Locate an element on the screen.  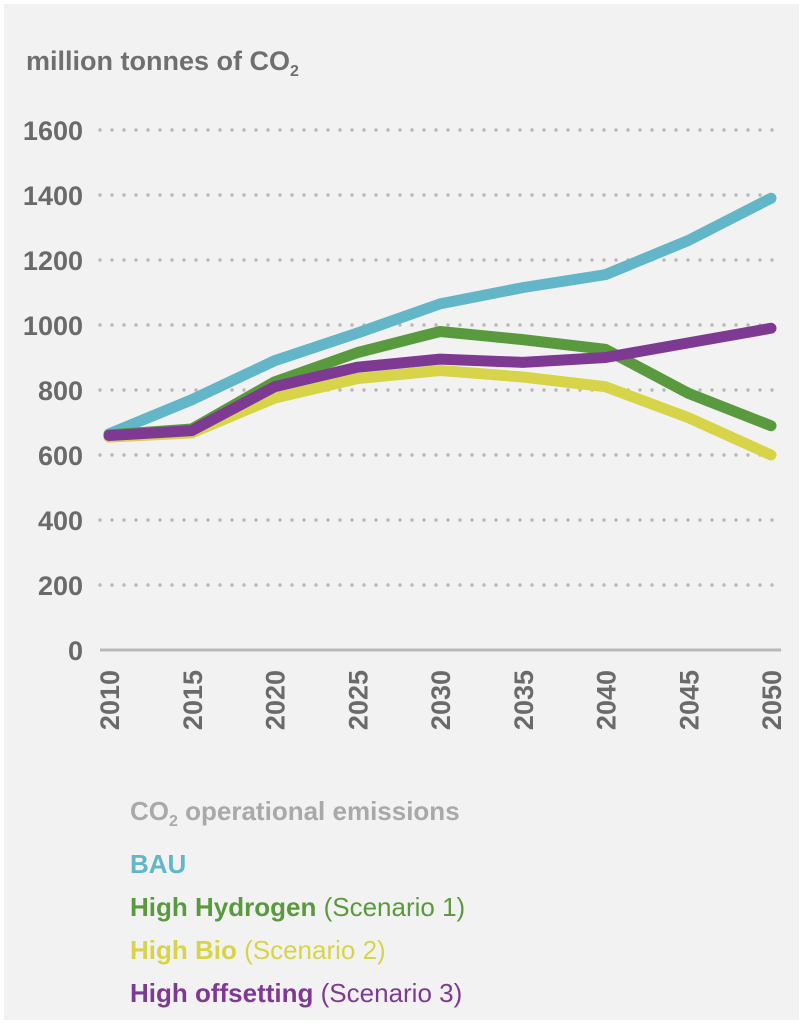
y-tick-label: 1600 is located at coordinates (53, 131).